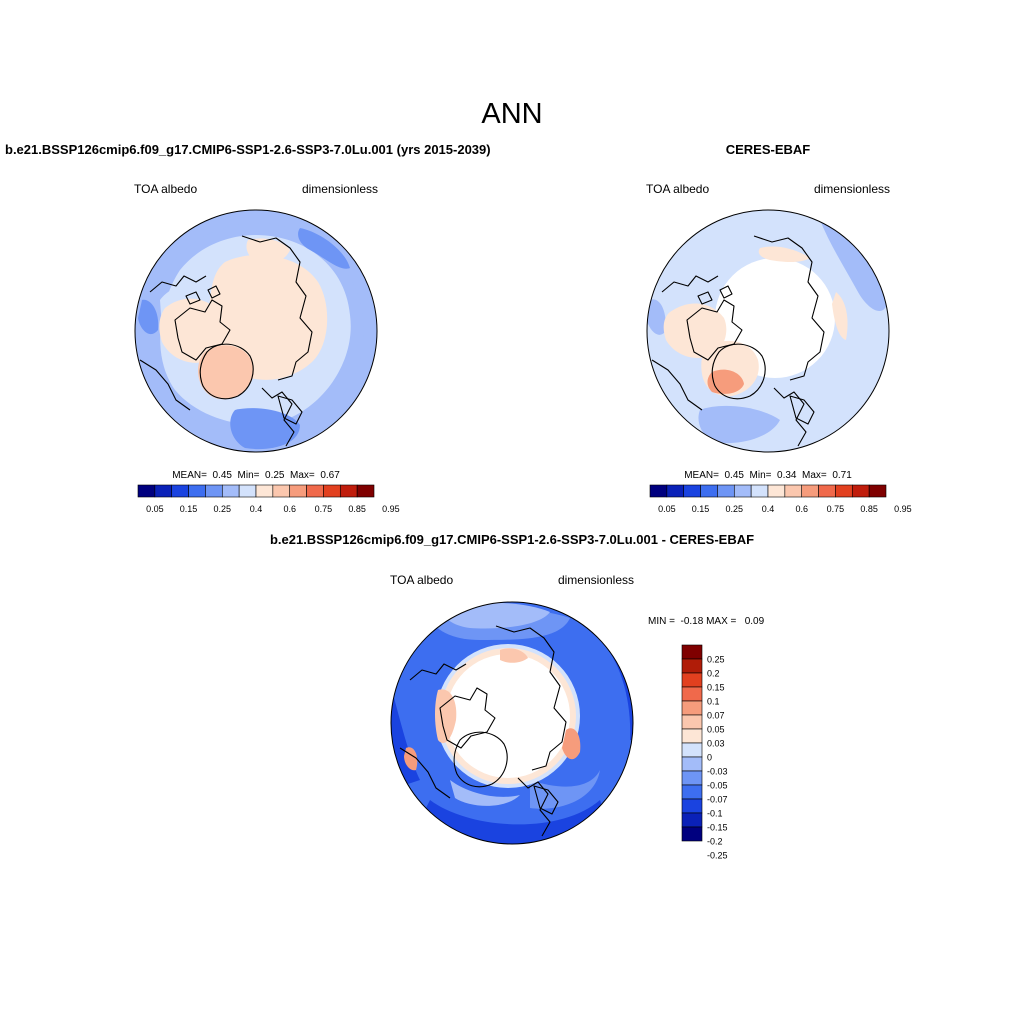 The image size is (1024, 1029). Describe the element at coordinates (511, 114) in the screenshot. I see `figure-title: ANN` at that location.